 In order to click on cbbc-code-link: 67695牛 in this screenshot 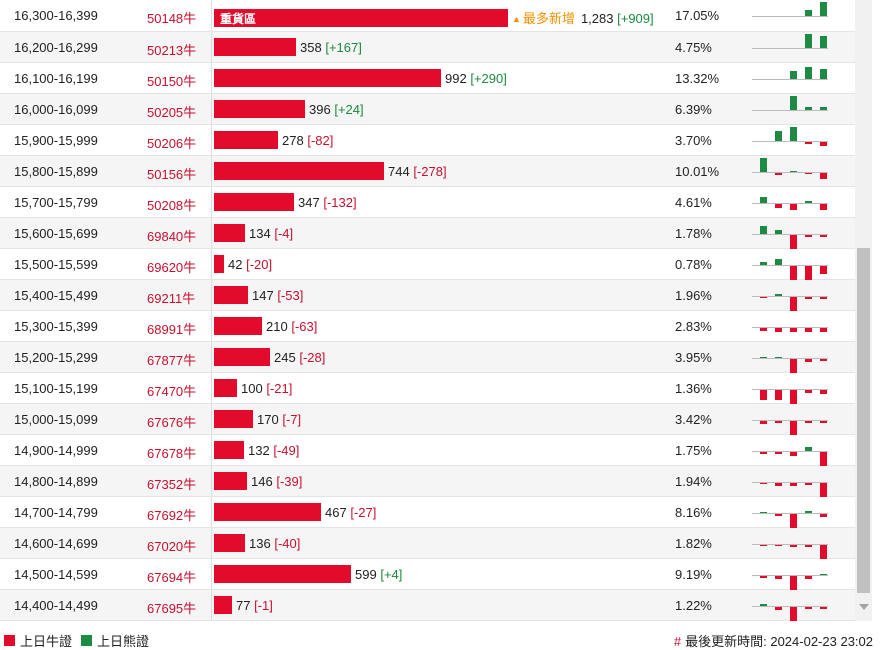, I will do `click(172, 608)`.